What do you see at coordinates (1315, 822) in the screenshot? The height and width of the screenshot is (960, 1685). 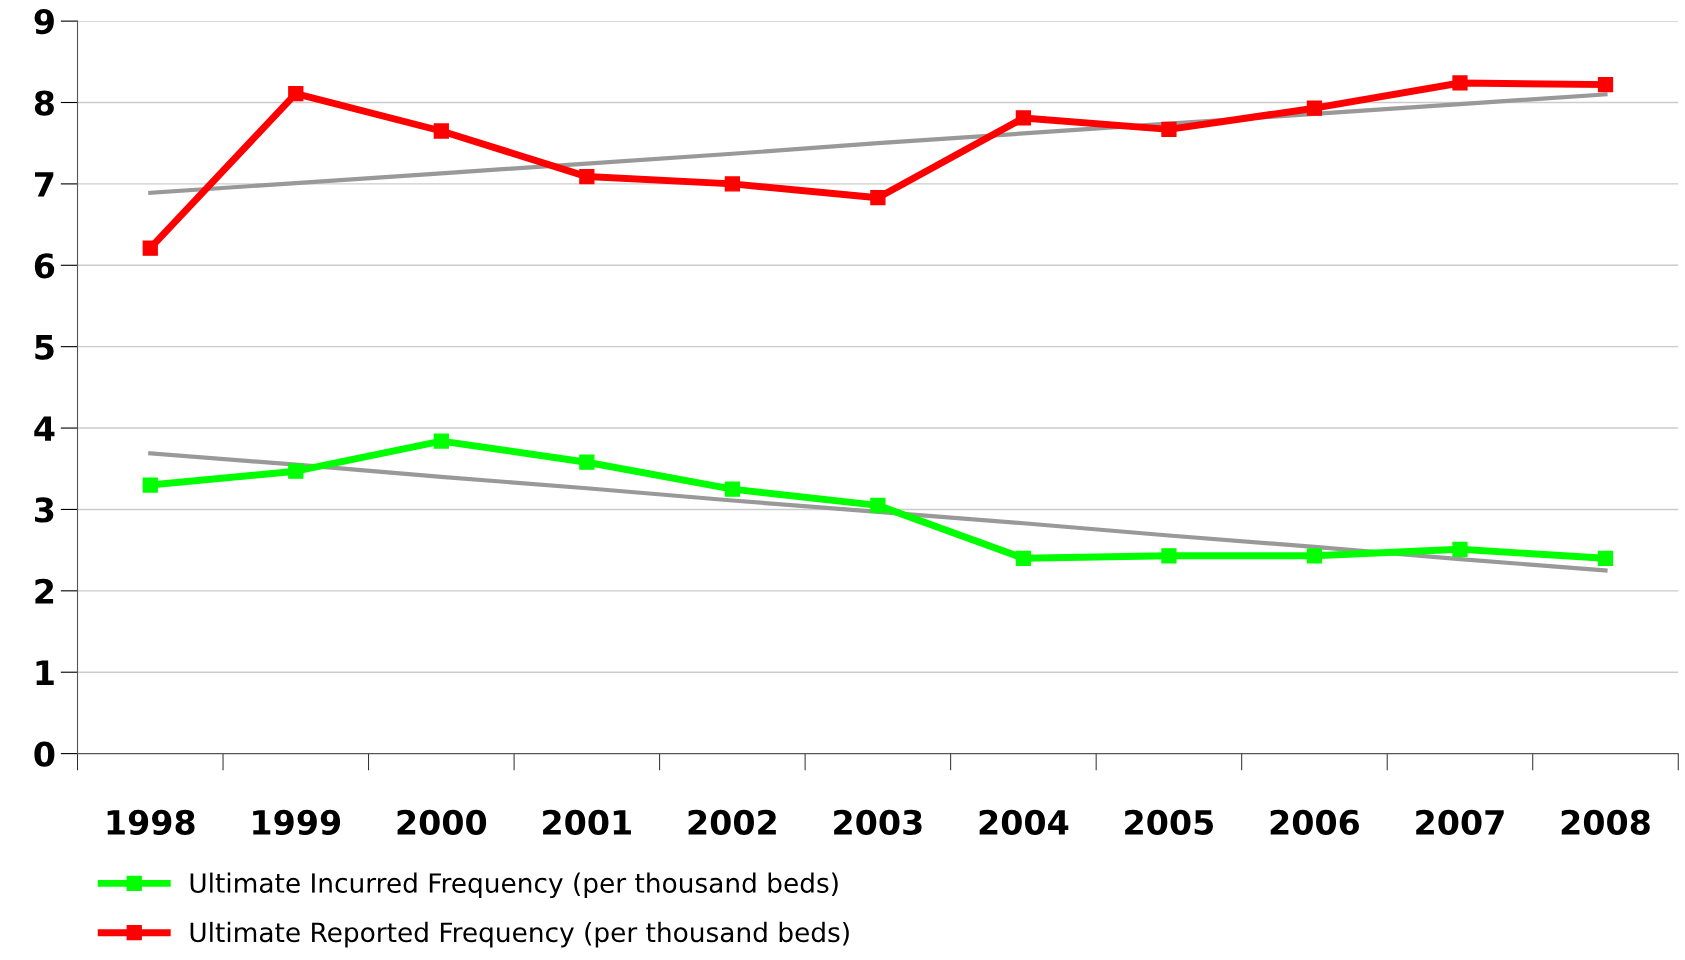 I see `x-tick-label: 2006` at bounding box center [1315, 822].